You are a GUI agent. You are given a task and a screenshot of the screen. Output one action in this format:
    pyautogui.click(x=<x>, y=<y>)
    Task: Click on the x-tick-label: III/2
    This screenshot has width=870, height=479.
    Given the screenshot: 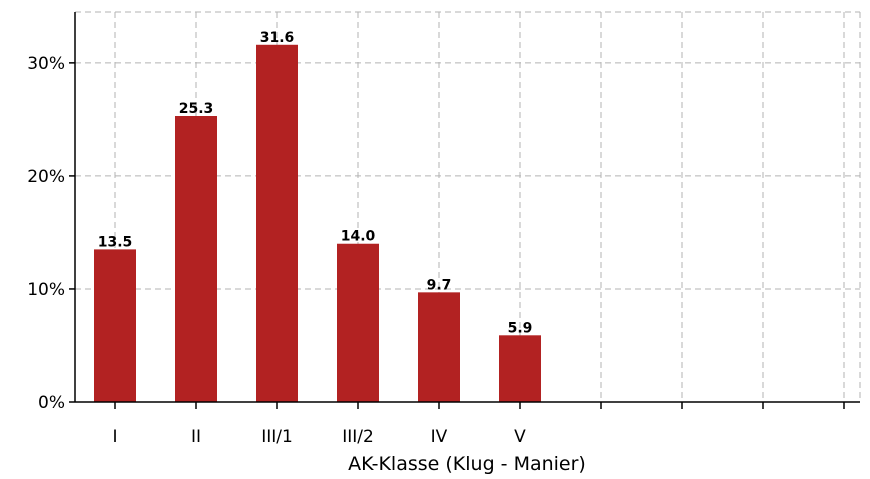 What is the action you would take?
    pyautogui.click(x=358, y=437)
    